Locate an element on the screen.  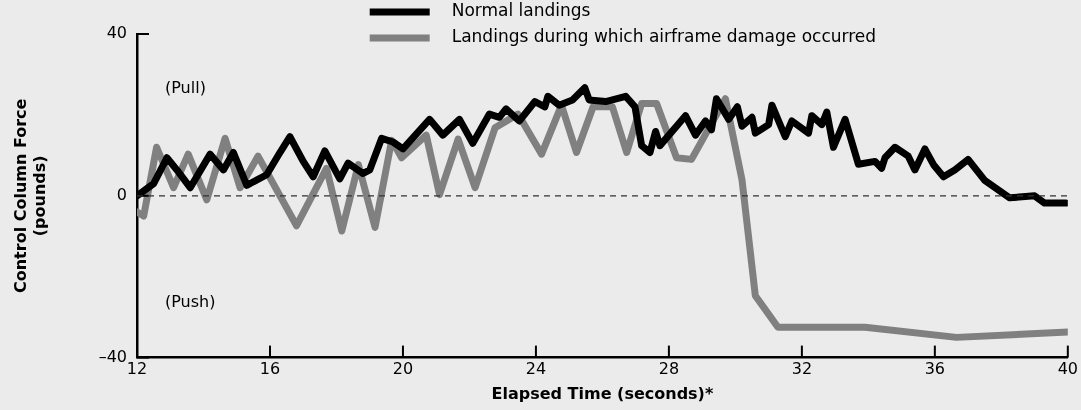
x-tick-label: 12 is located at coordinates (137, 369).